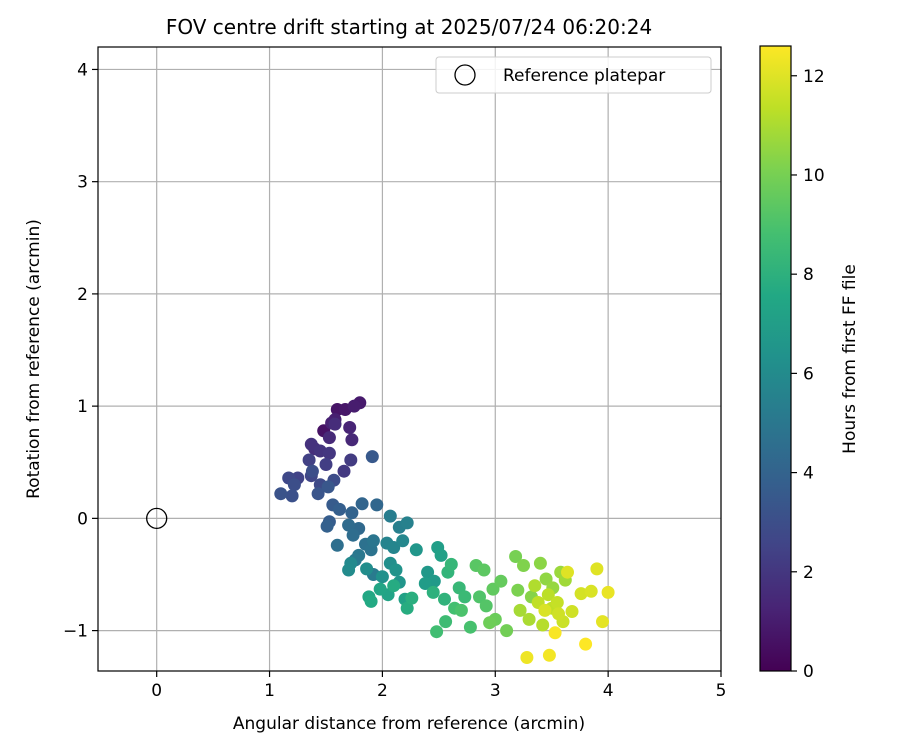  What do you see at coordinates (82, 183) in the screenshot?
I see `y-tick-label: 3` at bounding box center [82, 183].